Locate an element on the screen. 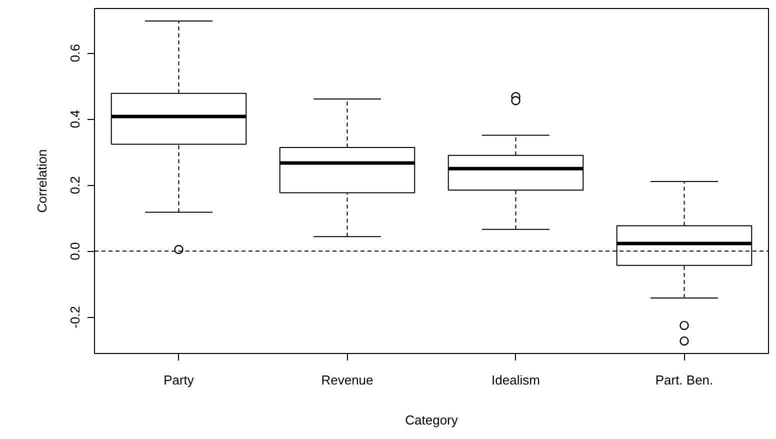 This screenshot has height=439, width=776. y-tick-label: -0.2 is located at coordinates (75, 317).